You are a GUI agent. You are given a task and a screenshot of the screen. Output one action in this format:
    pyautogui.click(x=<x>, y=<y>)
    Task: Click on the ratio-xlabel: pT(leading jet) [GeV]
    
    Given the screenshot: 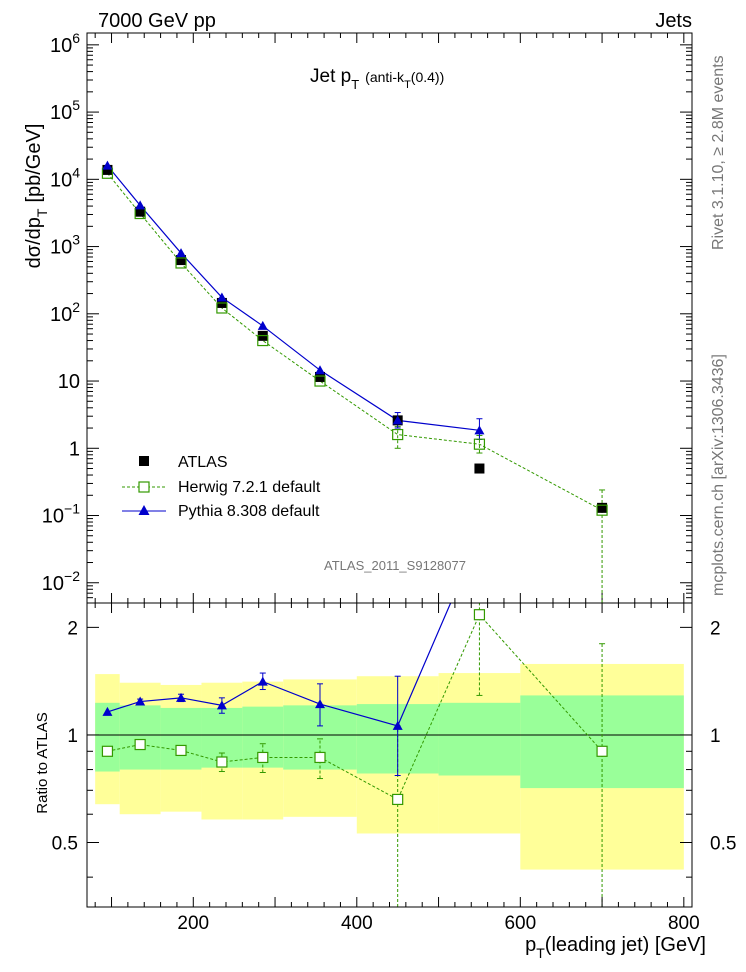 What is the action you would take?
    pyautogui.click(x=615, y=947)
    